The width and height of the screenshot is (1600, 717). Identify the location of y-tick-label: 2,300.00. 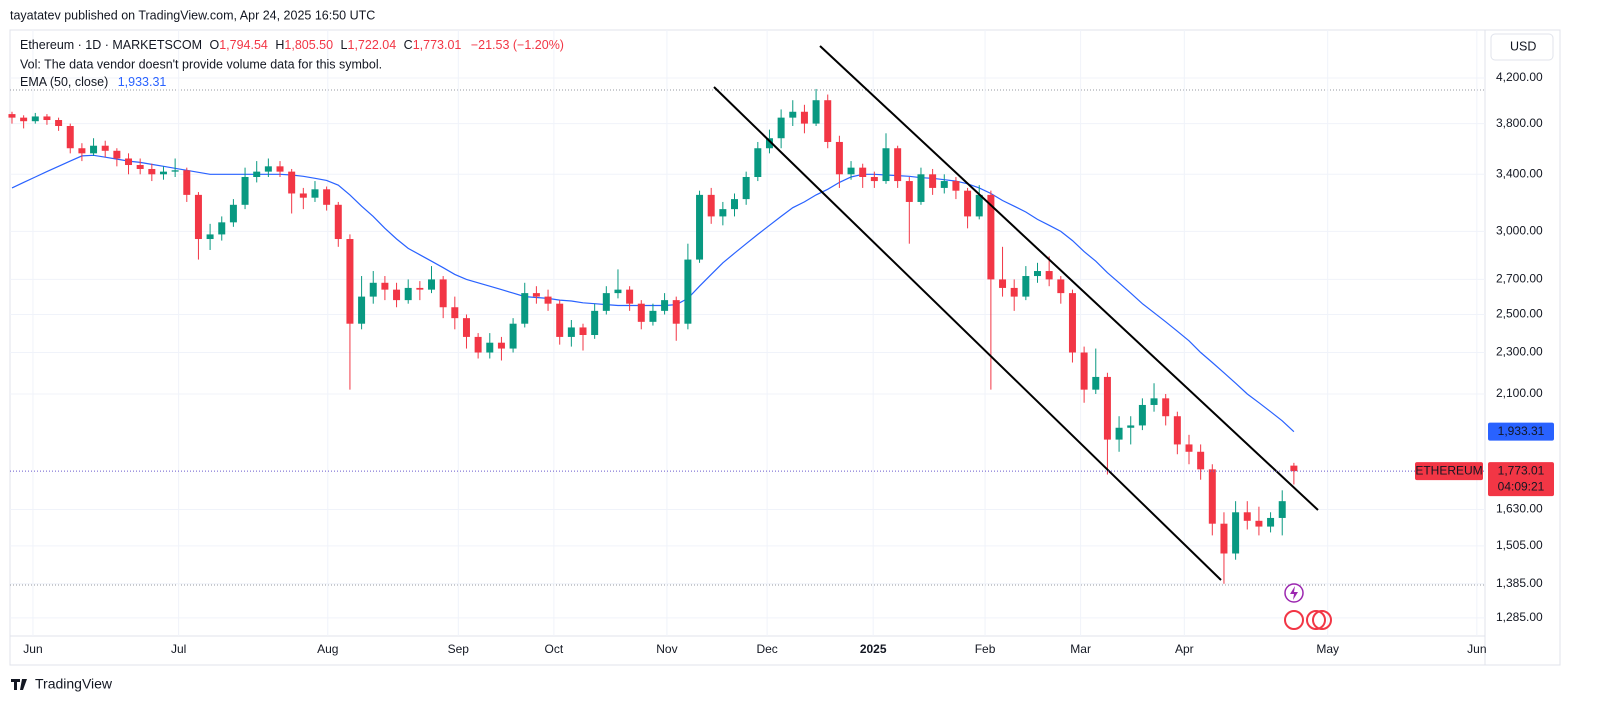
(1519, 352).